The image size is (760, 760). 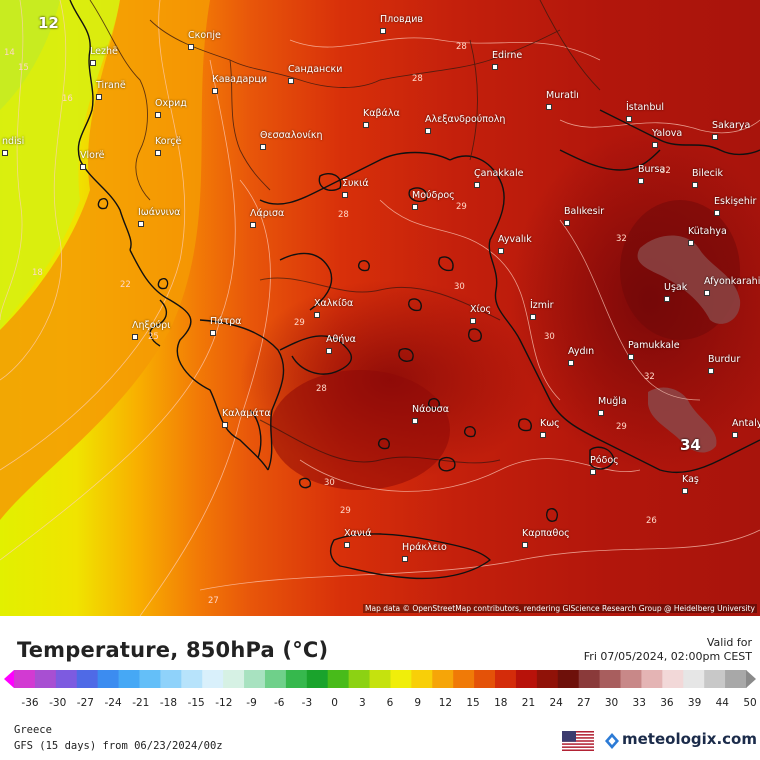 I want to click on city-label: Kütahya, so click(x=707, y=237).